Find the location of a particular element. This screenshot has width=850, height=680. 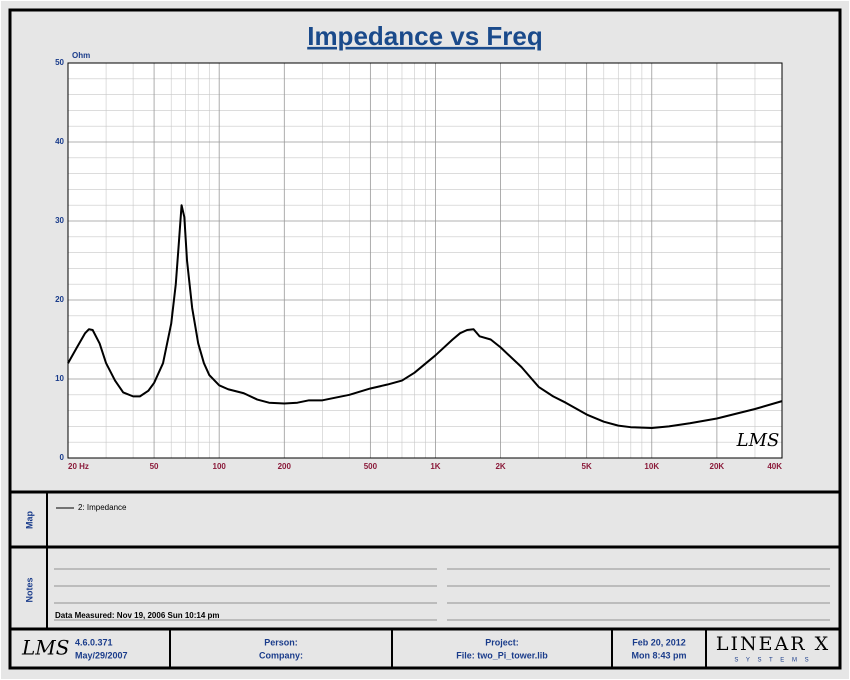

x-tick-label: 200 is located at coordinates (285, 466).